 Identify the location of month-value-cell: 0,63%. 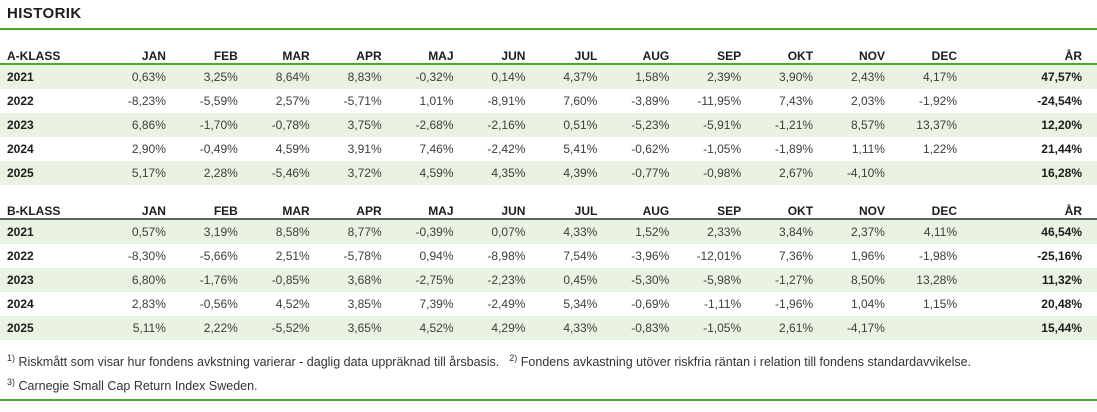
(148, 77).